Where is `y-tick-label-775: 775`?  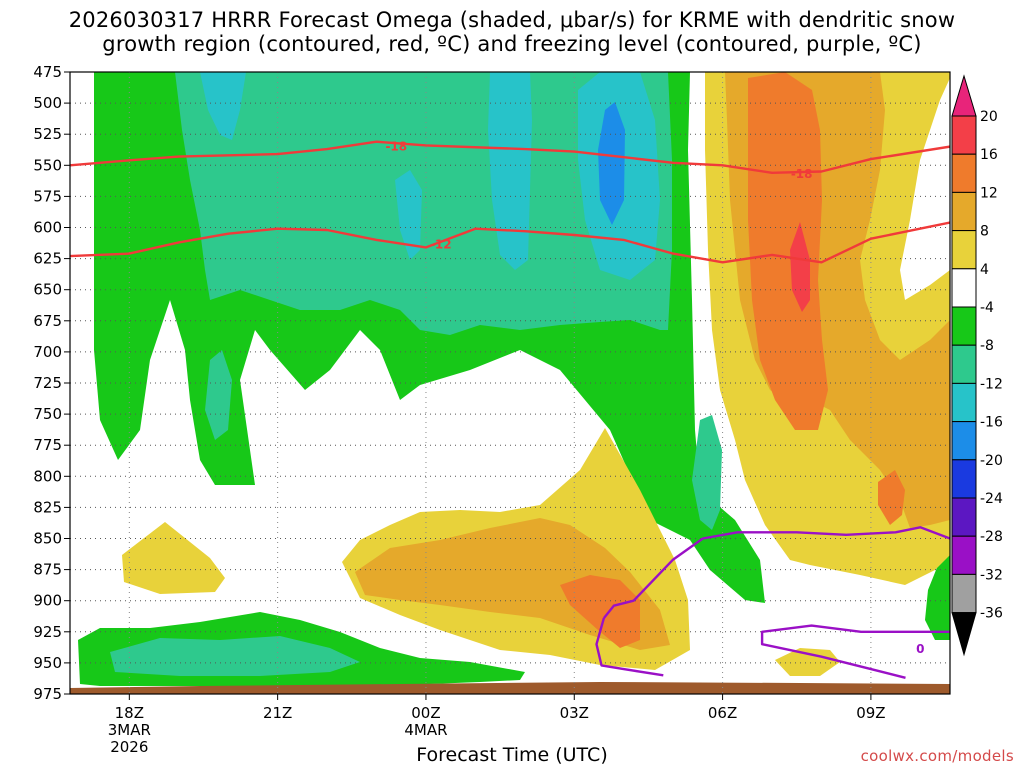 y-tick-label-775: 775 is located at coordinates (47, 445).